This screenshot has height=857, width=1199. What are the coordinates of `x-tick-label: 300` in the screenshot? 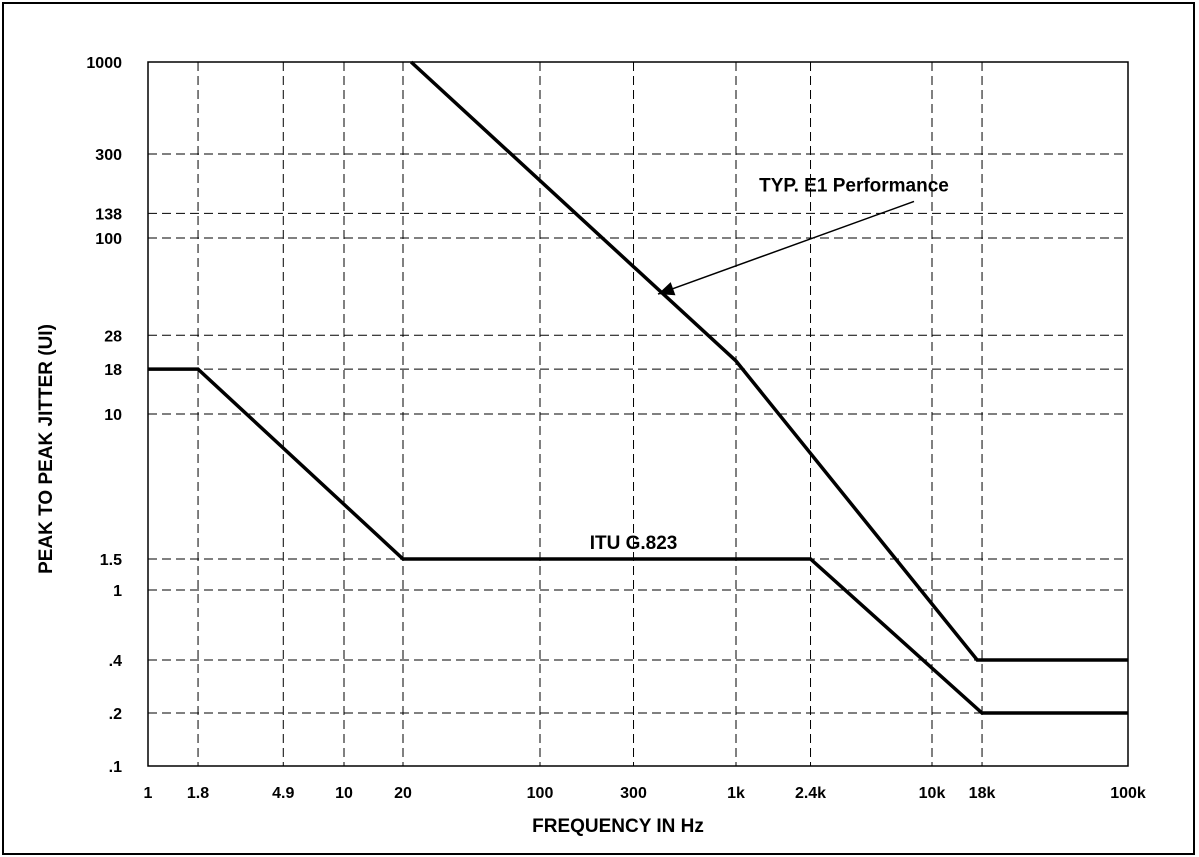 It's located at (633, 793).